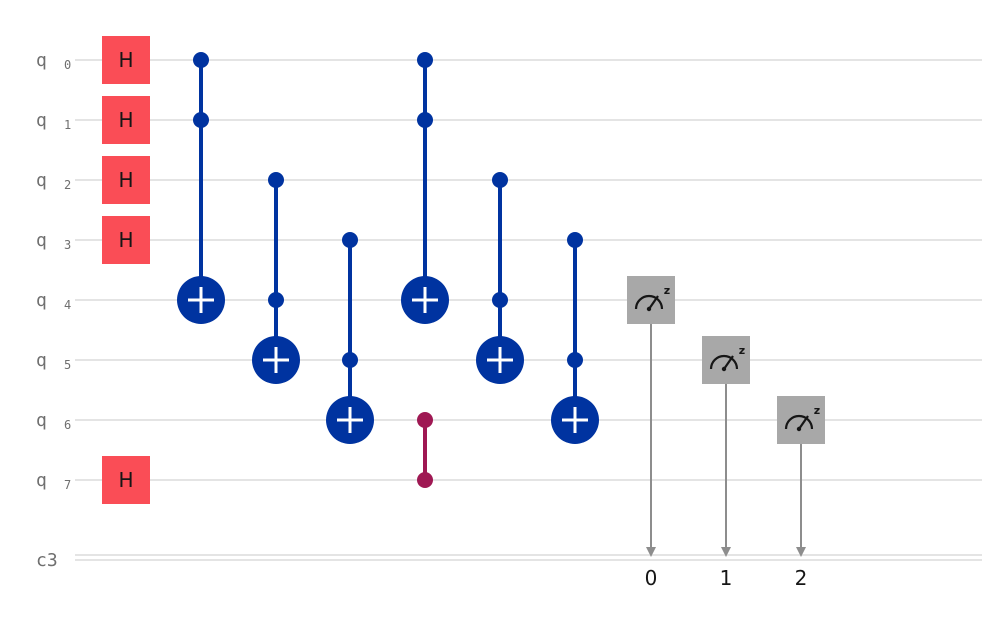  What do you see at coordinates (41, 300) in the screenshot?
I see `qubit-label-4: q` at bounding box center [41, 300].